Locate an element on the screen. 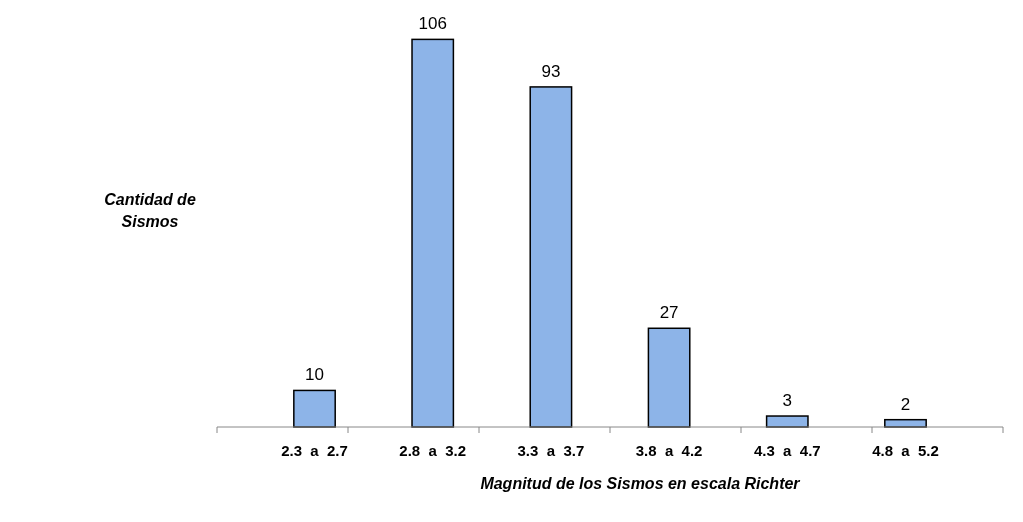 This screenshot has height=522, width=1023. y-axis-title: Cantidad de Sismos is located at coordinates (150, 210).